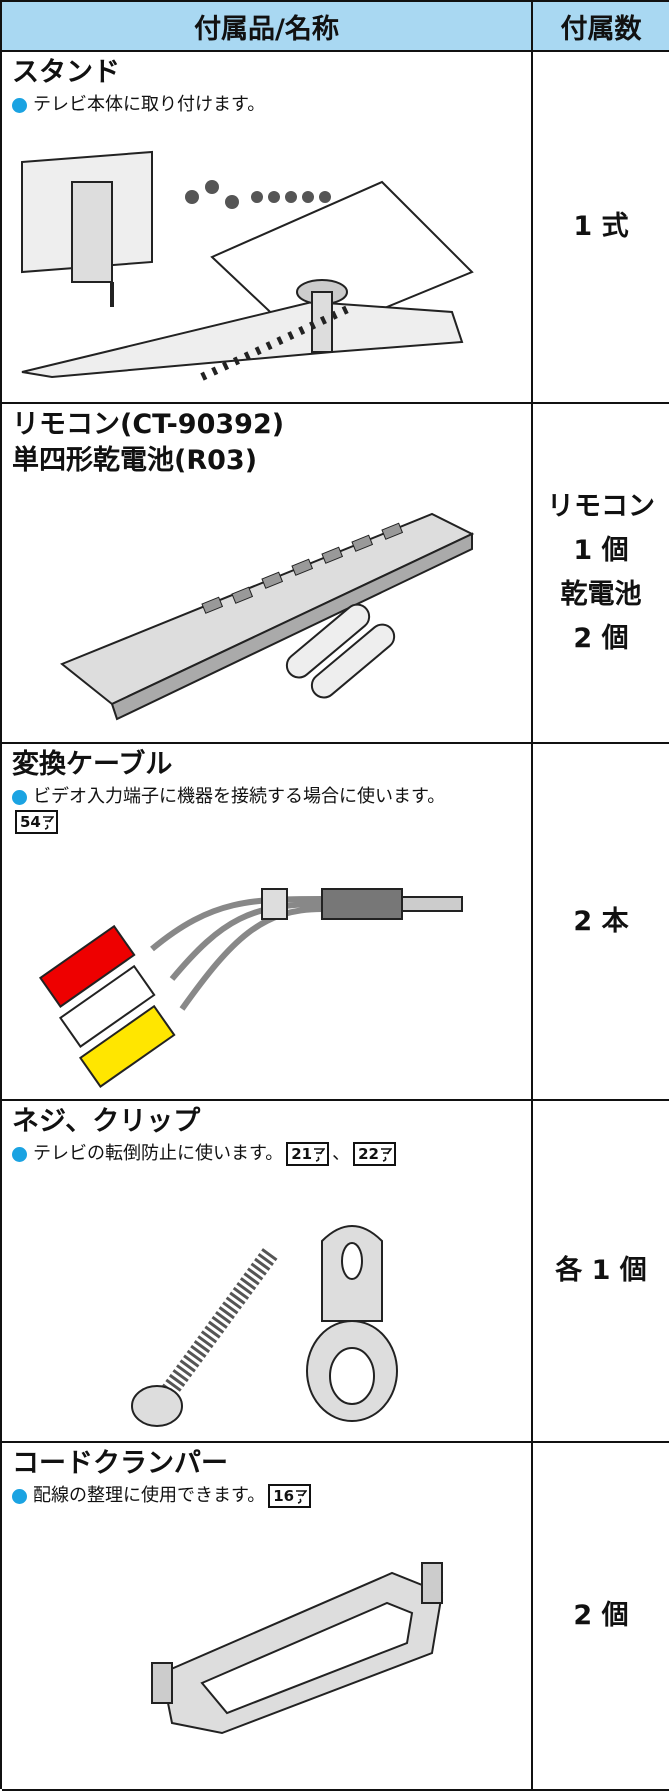 The width and height of the screenshot is (669, 1791). Describe the element at coordinates (30, 822) in the screenshot. I see `page-ref-number: 54` at that location.